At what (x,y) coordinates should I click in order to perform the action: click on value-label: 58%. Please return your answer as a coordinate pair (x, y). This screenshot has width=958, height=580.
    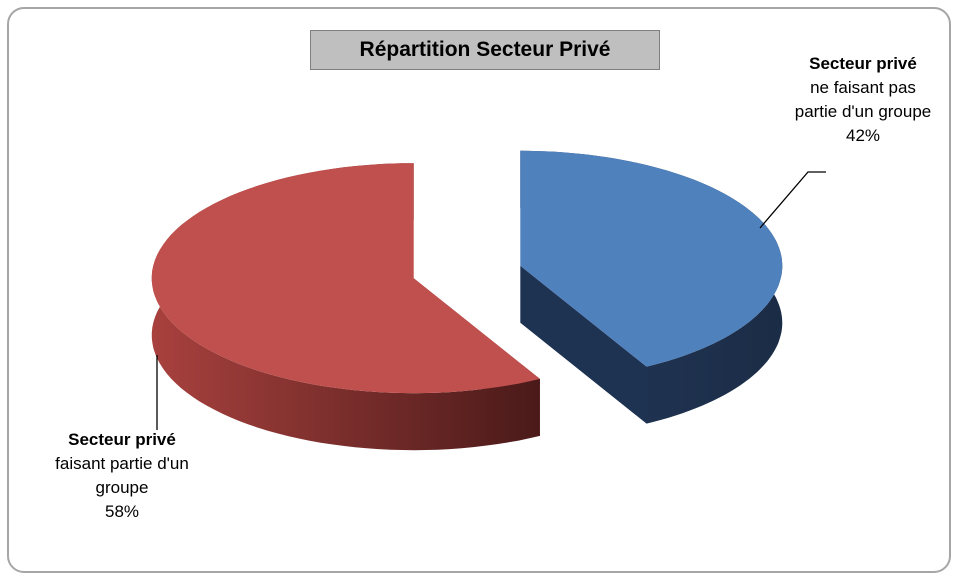
    Looking at the image, I should click on (122, 511).